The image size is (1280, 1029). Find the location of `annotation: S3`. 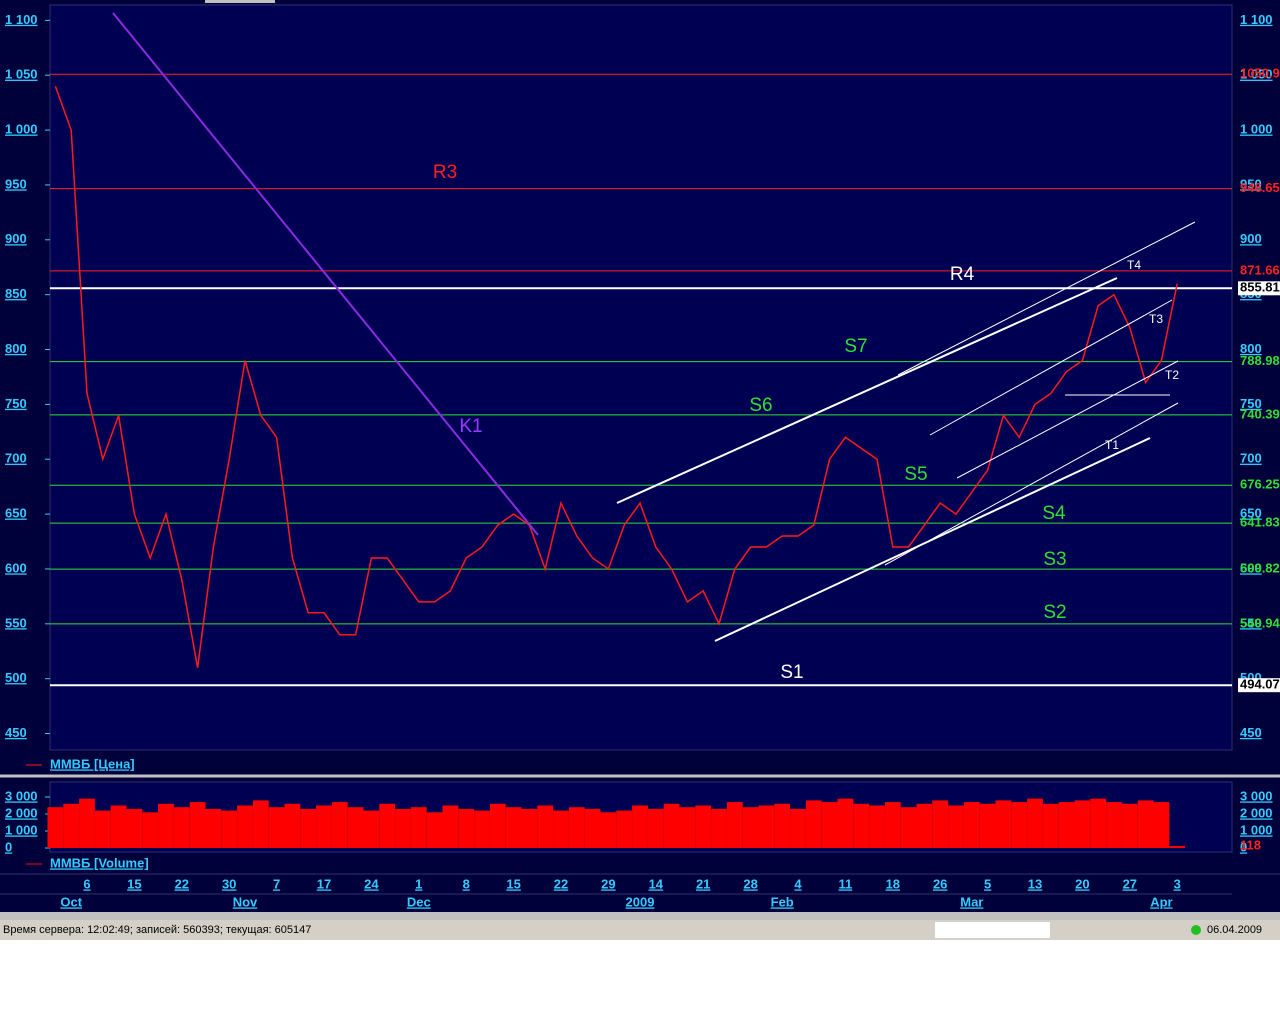

annotation: S3 is located at coordinates (1054, 559).